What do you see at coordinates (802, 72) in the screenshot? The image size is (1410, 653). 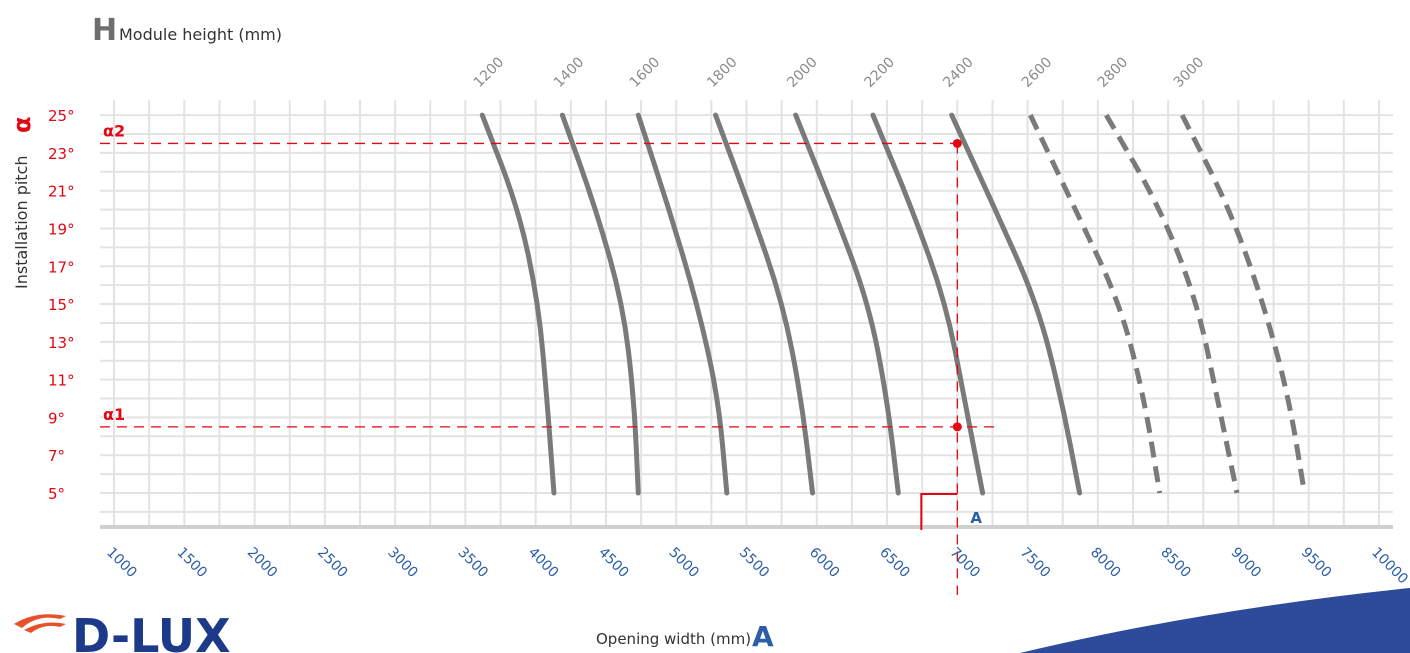 I see `series-label: 2000` at bounding box center [802, 72].